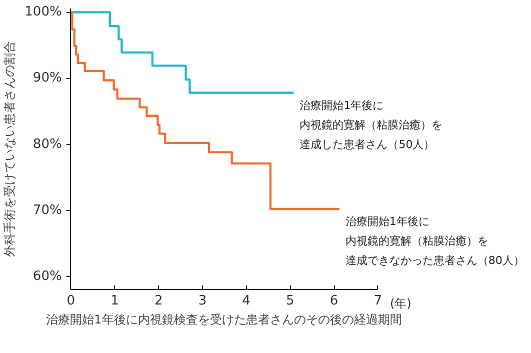  Describe the element at coordinates (246, 301) in the screenshot. I see `x-tick-label: 4` at that location.